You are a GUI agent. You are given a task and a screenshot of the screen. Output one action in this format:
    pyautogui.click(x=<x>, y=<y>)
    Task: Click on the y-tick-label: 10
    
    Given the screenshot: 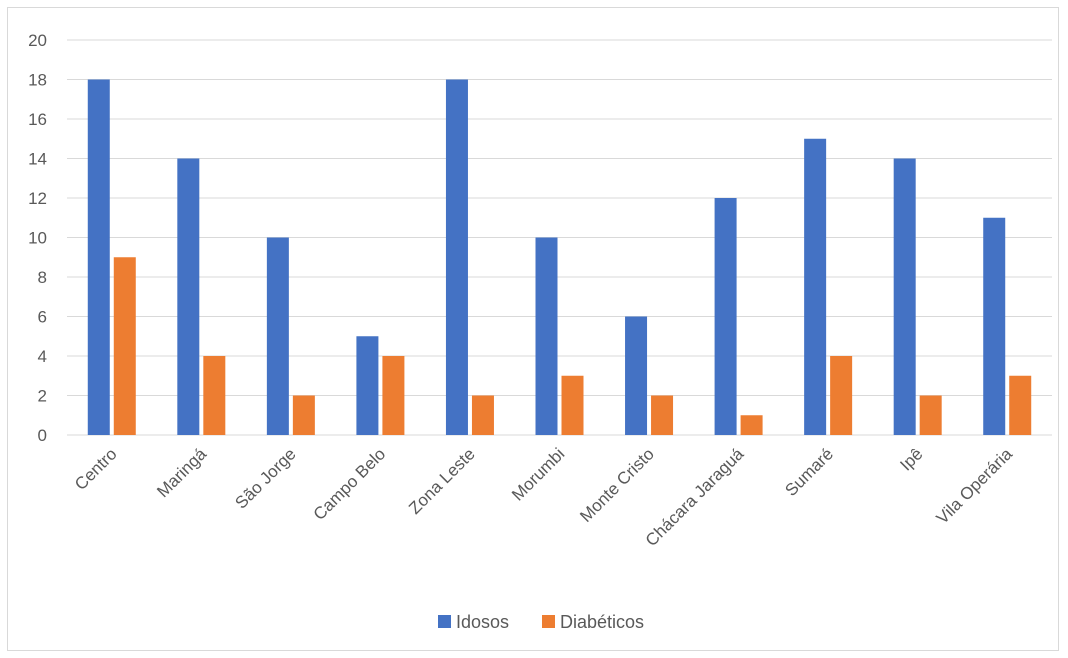 What is the action you would take?
    pyautogui.click(x=37, y=238)
    